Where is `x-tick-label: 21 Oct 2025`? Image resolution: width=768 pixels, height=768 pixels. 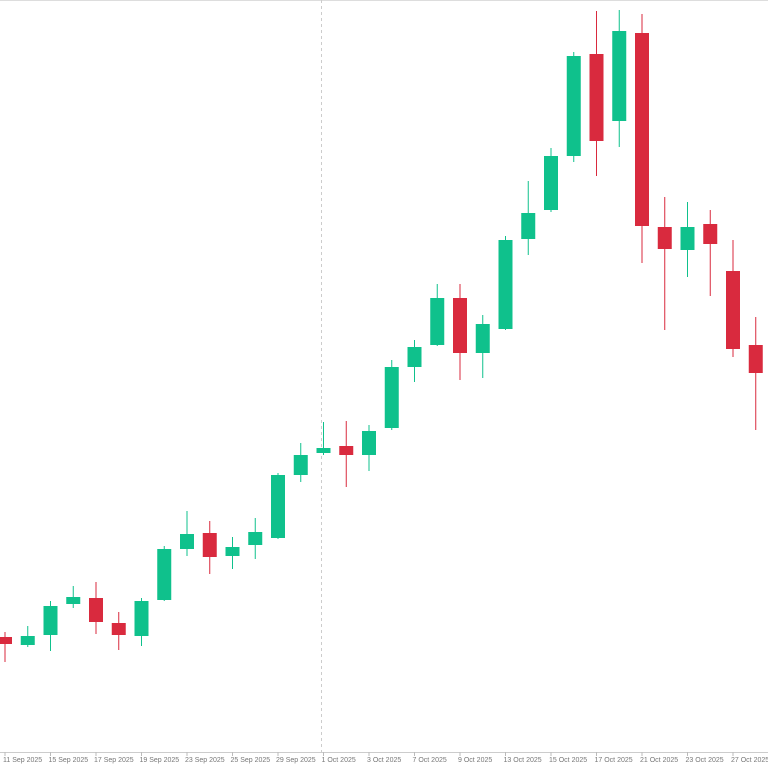 x-tick-label: 21 Oct 2025 is located at coordinates (659, 760).